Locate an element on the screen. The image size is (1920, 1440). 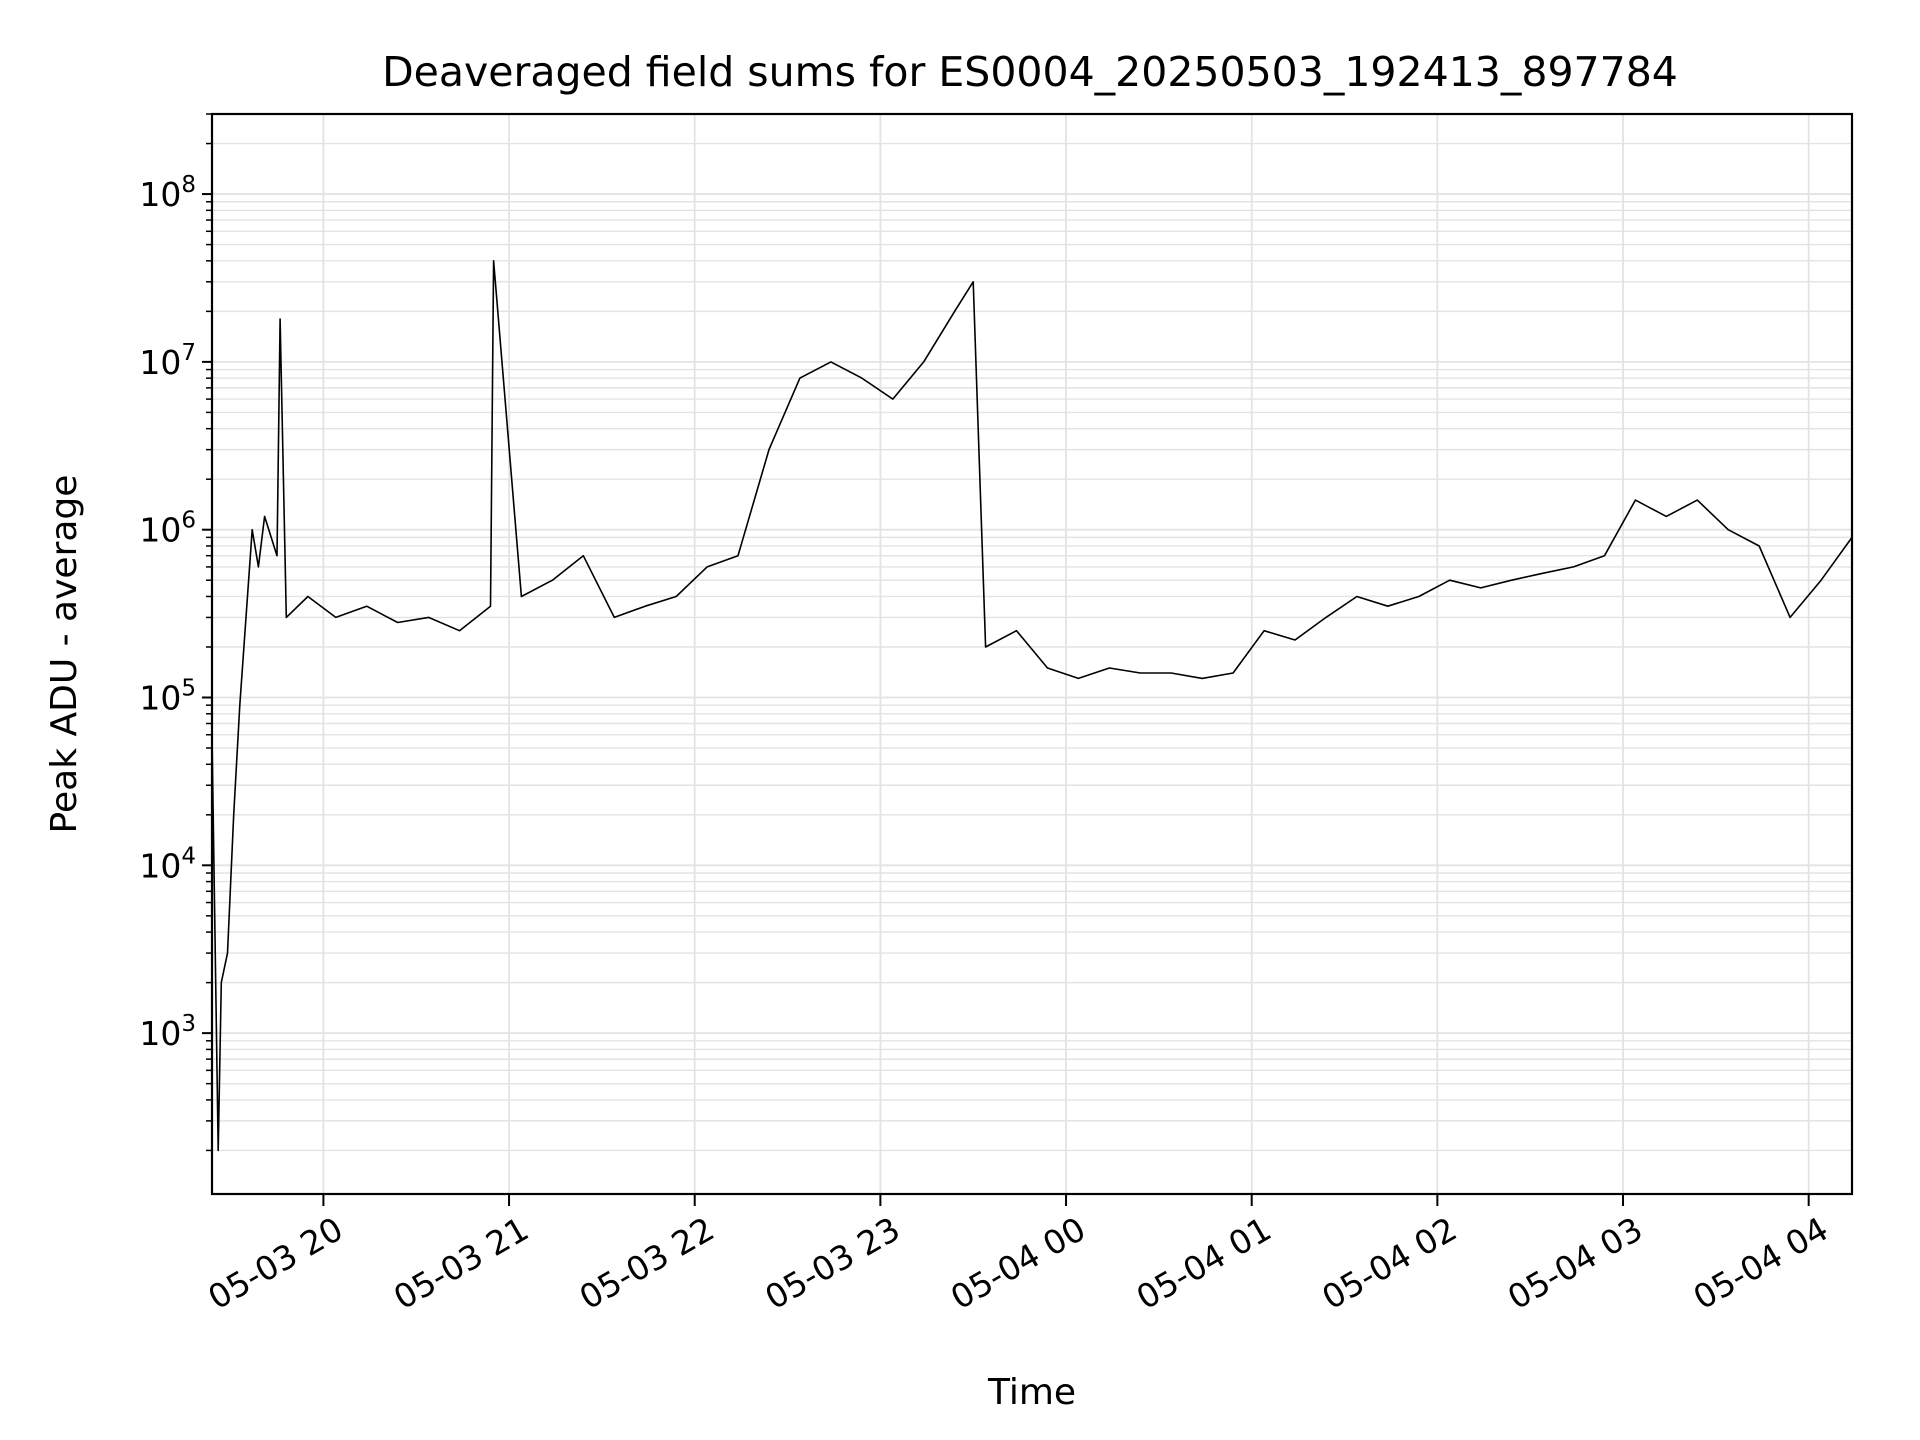
y-tick-label: 103 is located at coordinates (167, 1032).